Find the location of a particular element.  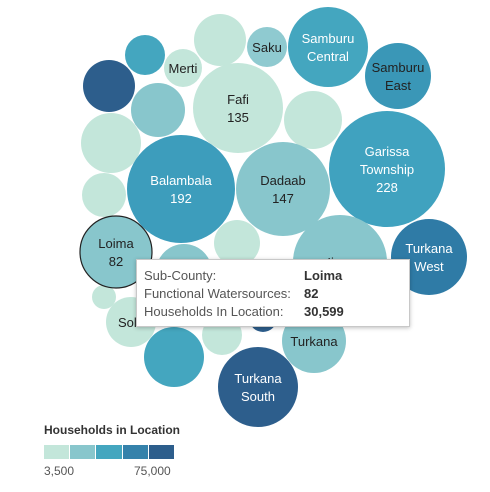

legend-swatches is located at coordinates (109, 452).